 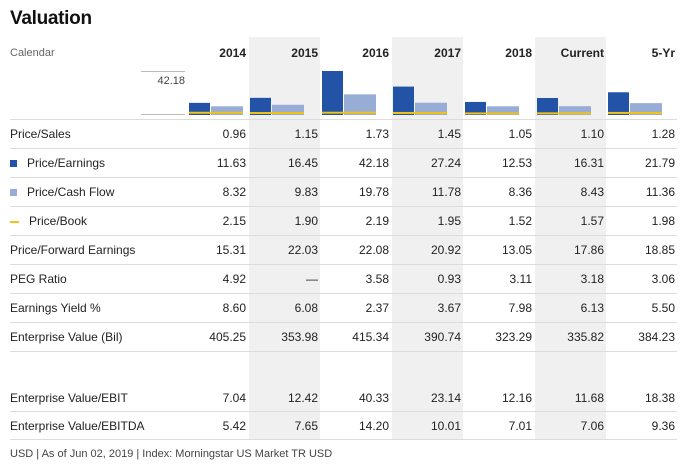 I want to click on cell-price-cash-flow-2017: 11.78, so click(x=446, y=192).